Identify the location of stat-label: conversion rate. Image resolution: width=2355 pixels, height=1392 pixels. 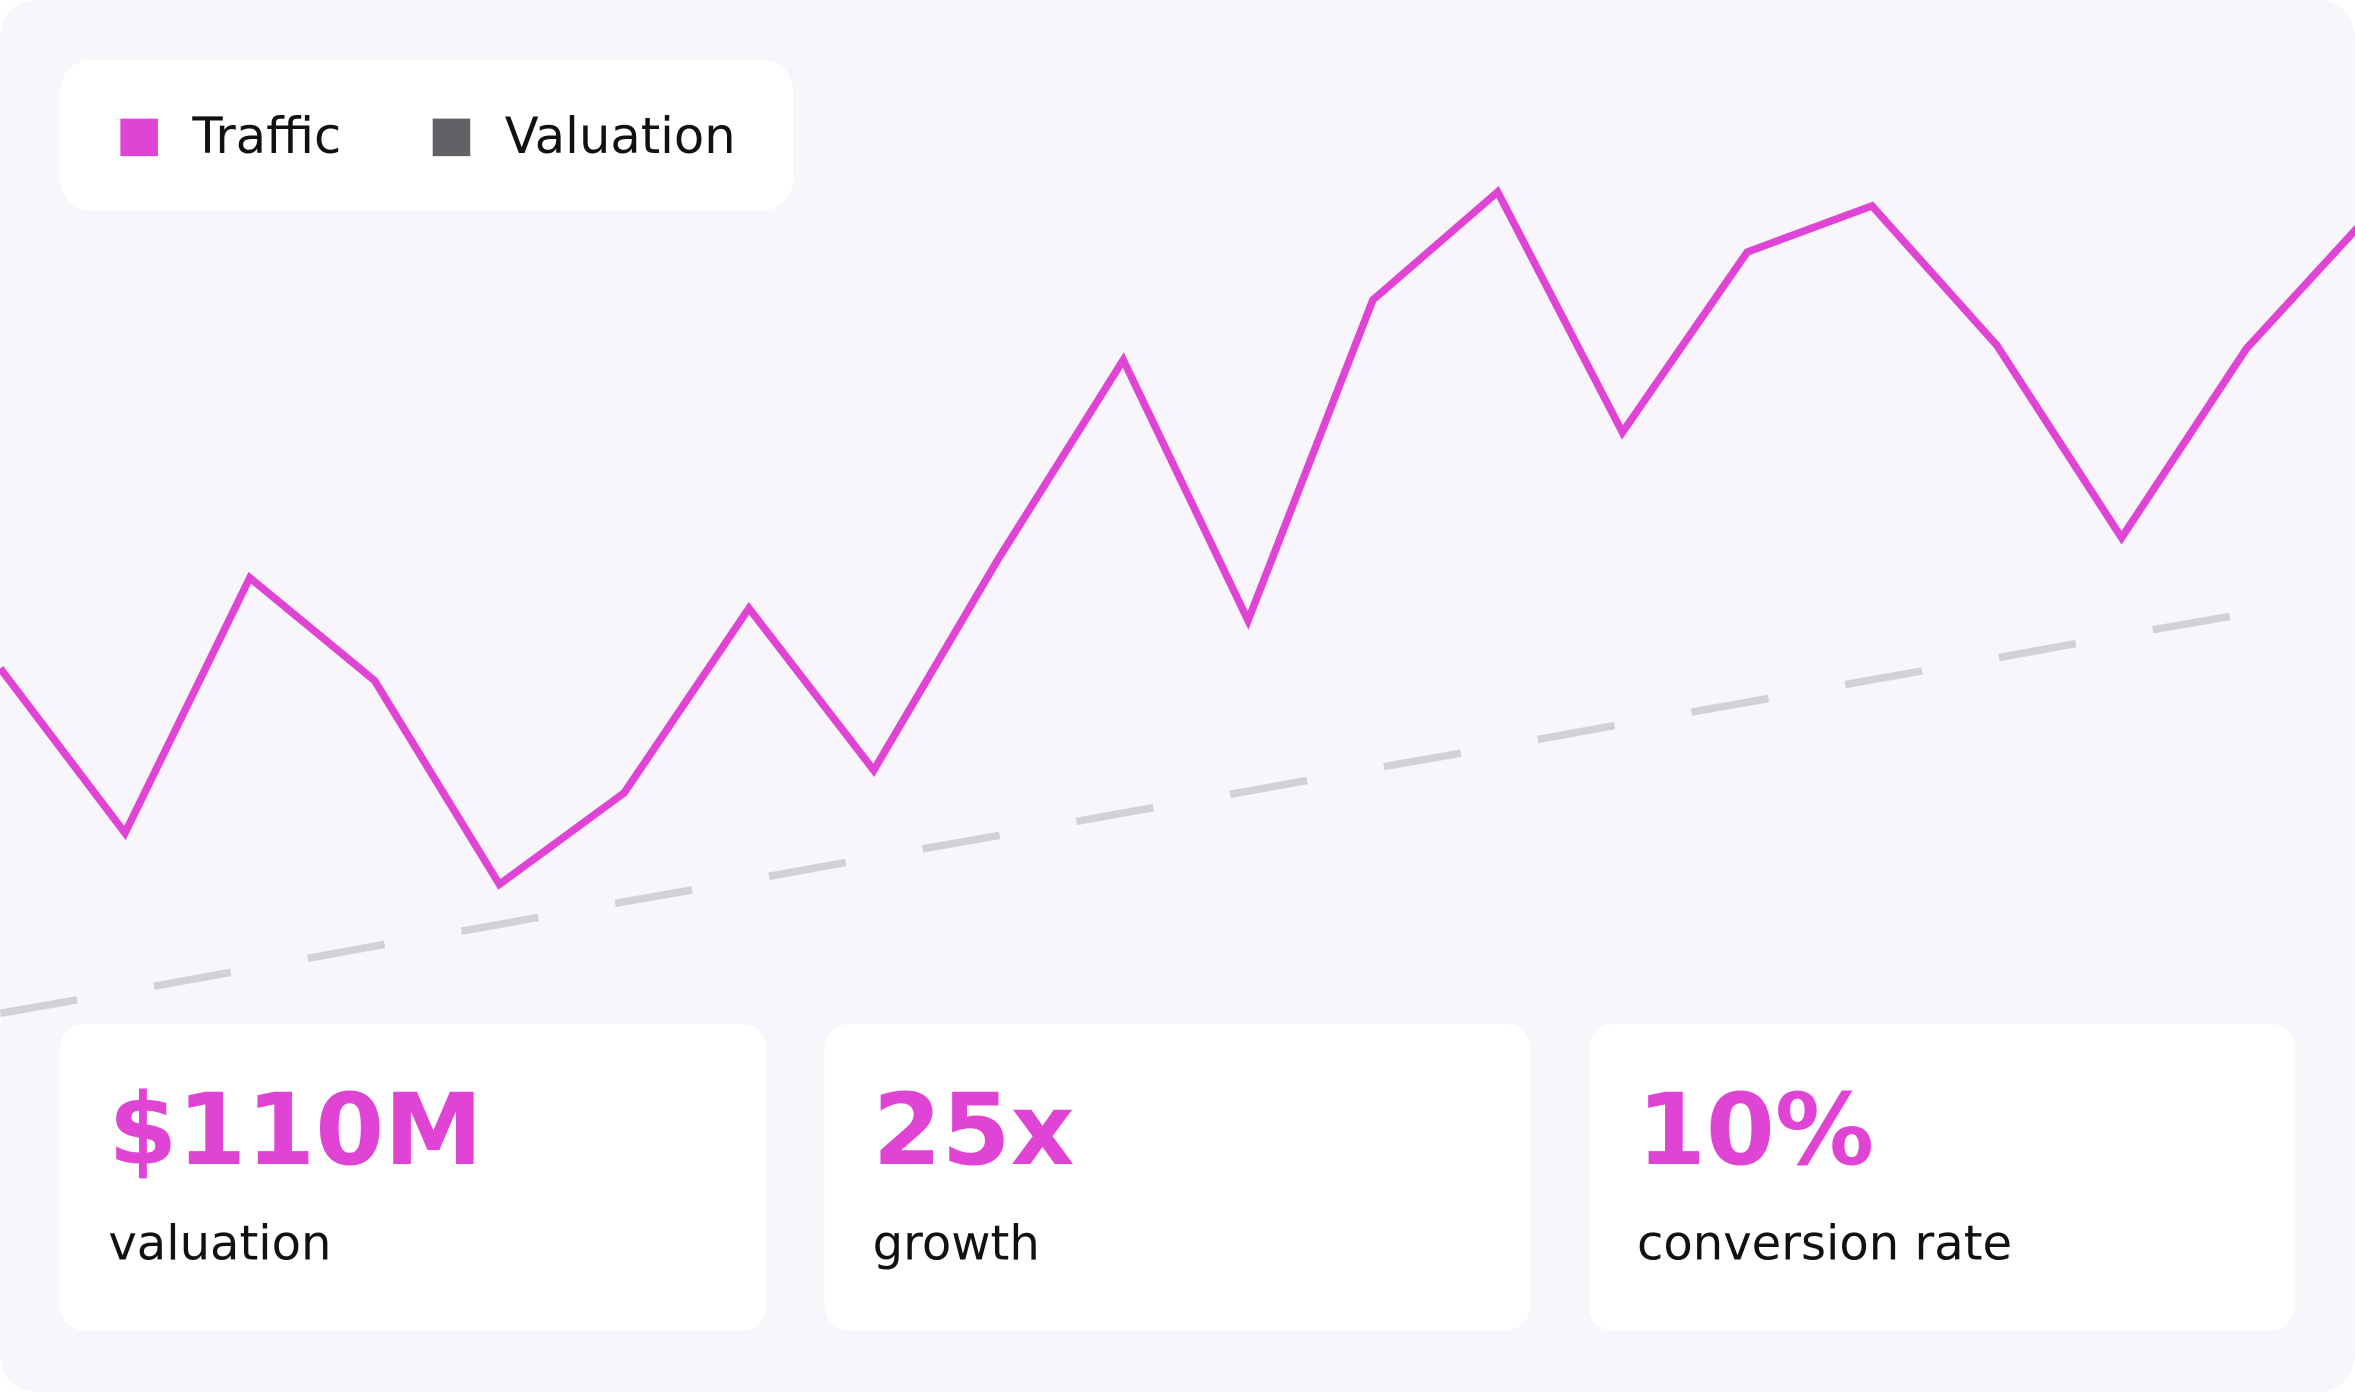
(1824, 1243).